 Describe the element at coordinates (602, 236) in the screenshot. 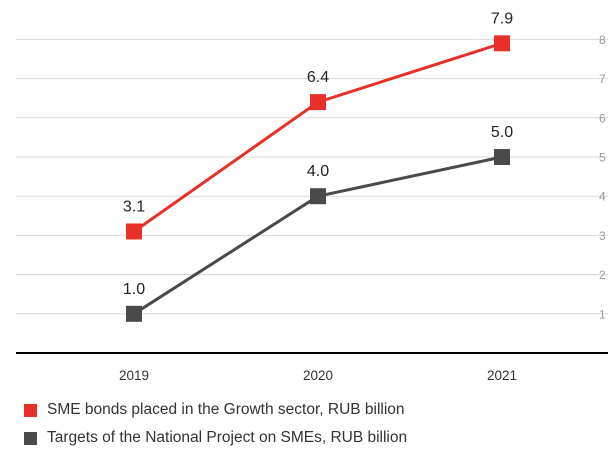

I see `y-tick-label-3: 3` at that location.